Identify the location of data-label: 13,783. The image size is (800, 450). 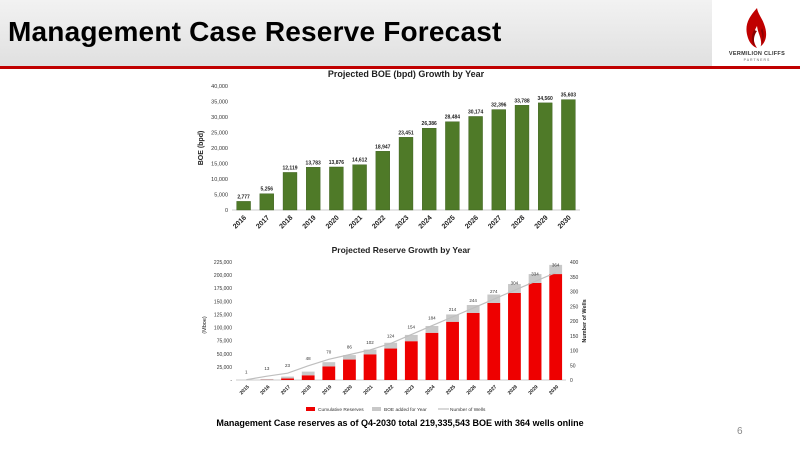
(314, 163).